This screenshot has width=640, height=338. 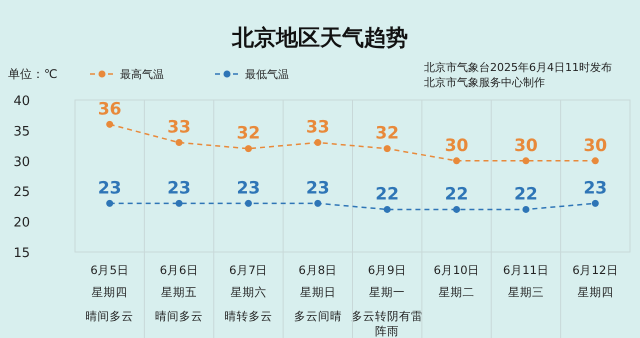 I want to click on x-tick-label: 6月11日, so click(x=525, y=270).